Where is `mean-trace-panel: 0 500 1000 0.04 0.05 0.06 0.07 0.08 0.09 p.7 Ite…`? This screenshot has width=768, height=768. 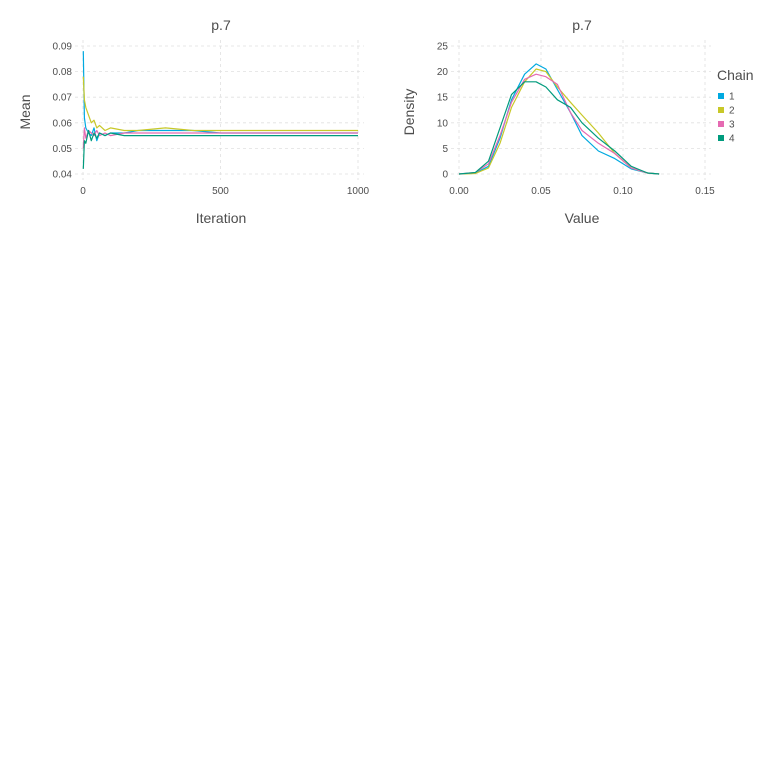 mean-trace-panel: 0 500 1000 0.04 0.05 0.06 0.07 0.08 0.09 p.7 Ite… is located at coordinates (193, 121).